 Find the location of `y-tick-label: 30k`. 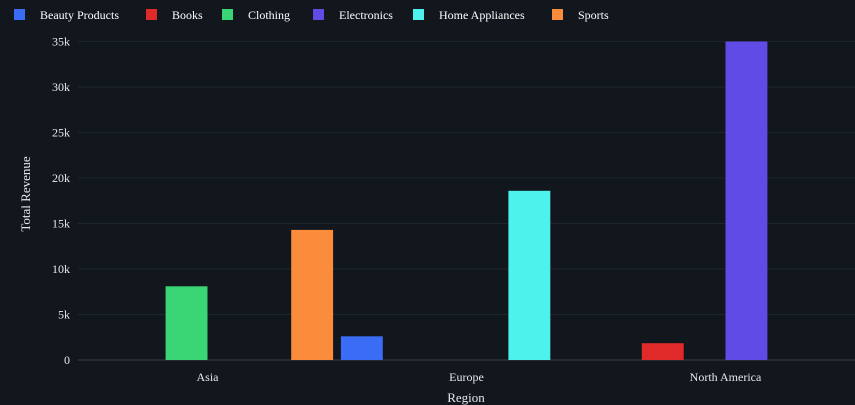

y-tick-label: 30k is located at coordinates (61, 87).